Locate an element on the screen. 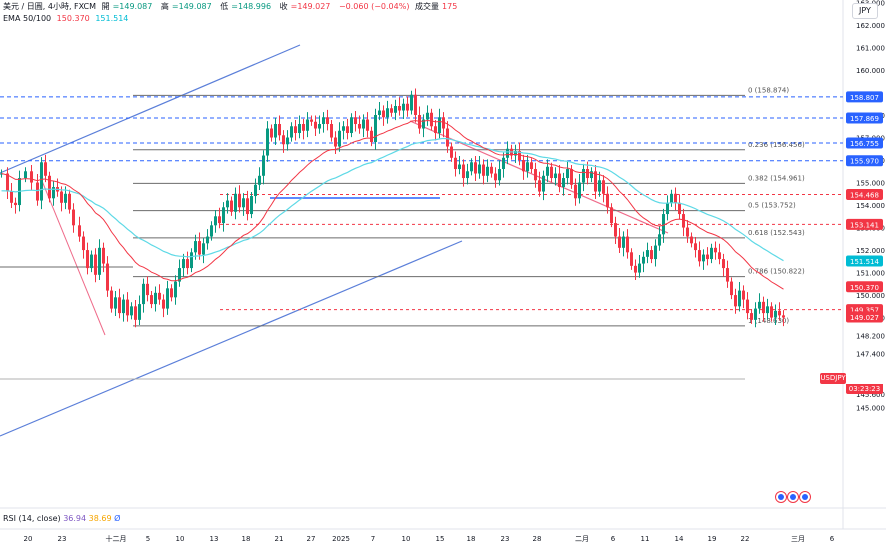  x-tick-label: 22 is located at coordinates (745, 539).